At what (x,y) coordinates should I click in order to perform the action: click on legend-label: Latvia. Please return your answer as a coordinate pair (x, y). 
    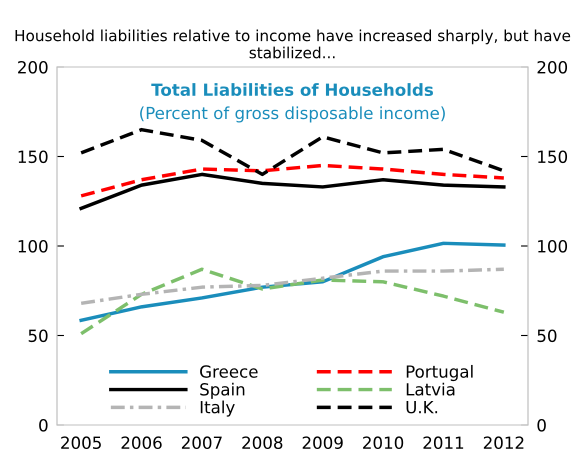
    Looking at the image, I should click on (430, 389).